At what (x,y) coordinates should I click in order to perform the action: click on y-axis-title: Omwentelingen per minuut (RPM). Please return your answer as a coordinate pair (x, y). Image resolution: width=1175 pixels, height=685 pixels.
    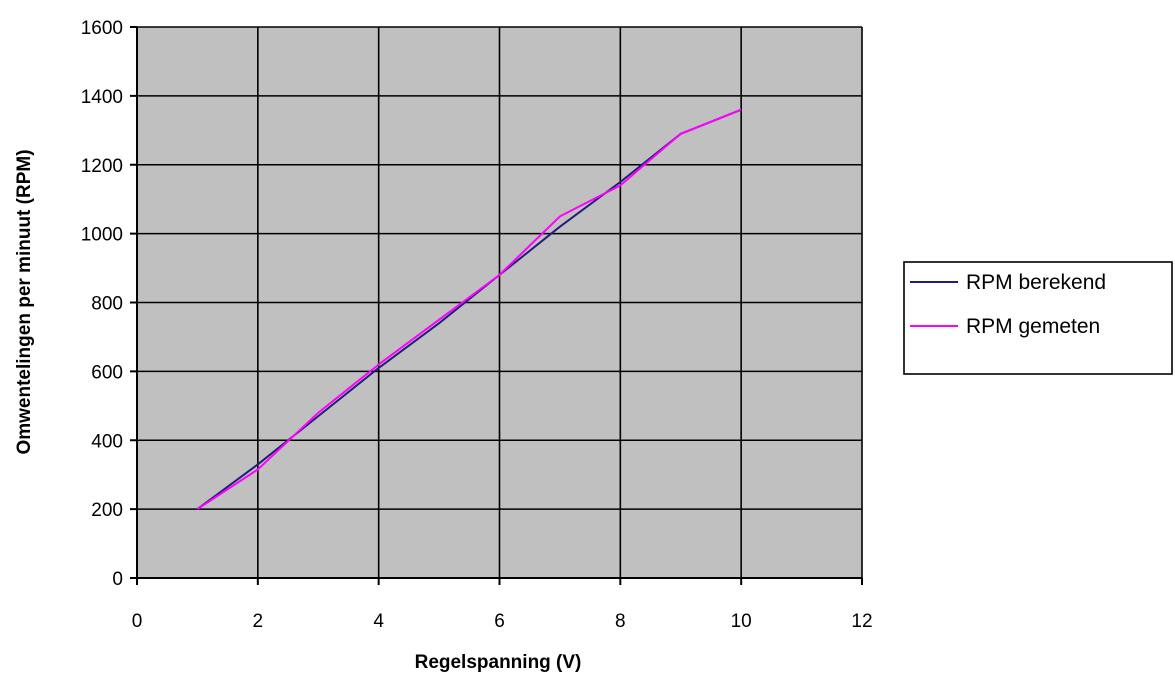
    Looking at the image, I should click on (24, 301).